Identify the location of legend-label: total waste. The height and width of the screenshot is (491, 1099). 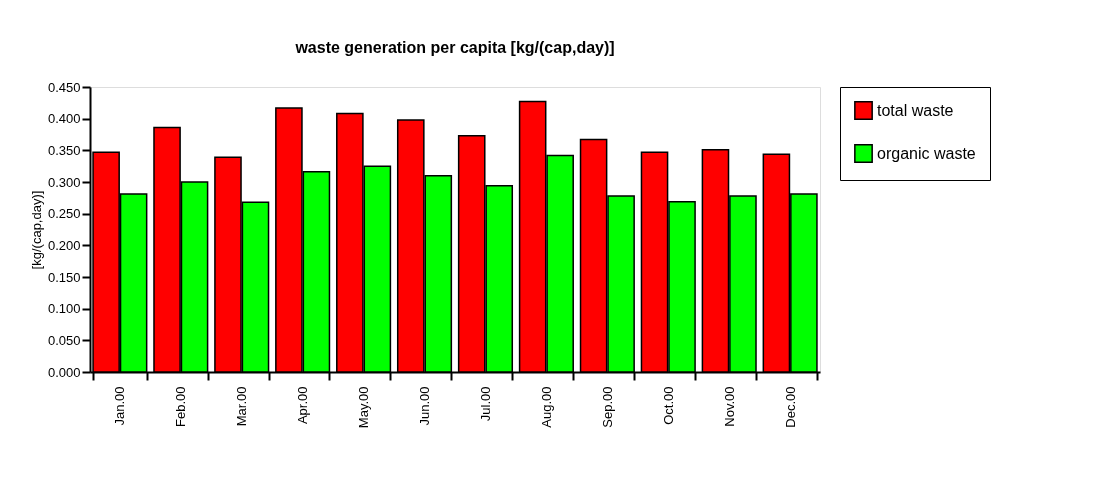
(915, 110).